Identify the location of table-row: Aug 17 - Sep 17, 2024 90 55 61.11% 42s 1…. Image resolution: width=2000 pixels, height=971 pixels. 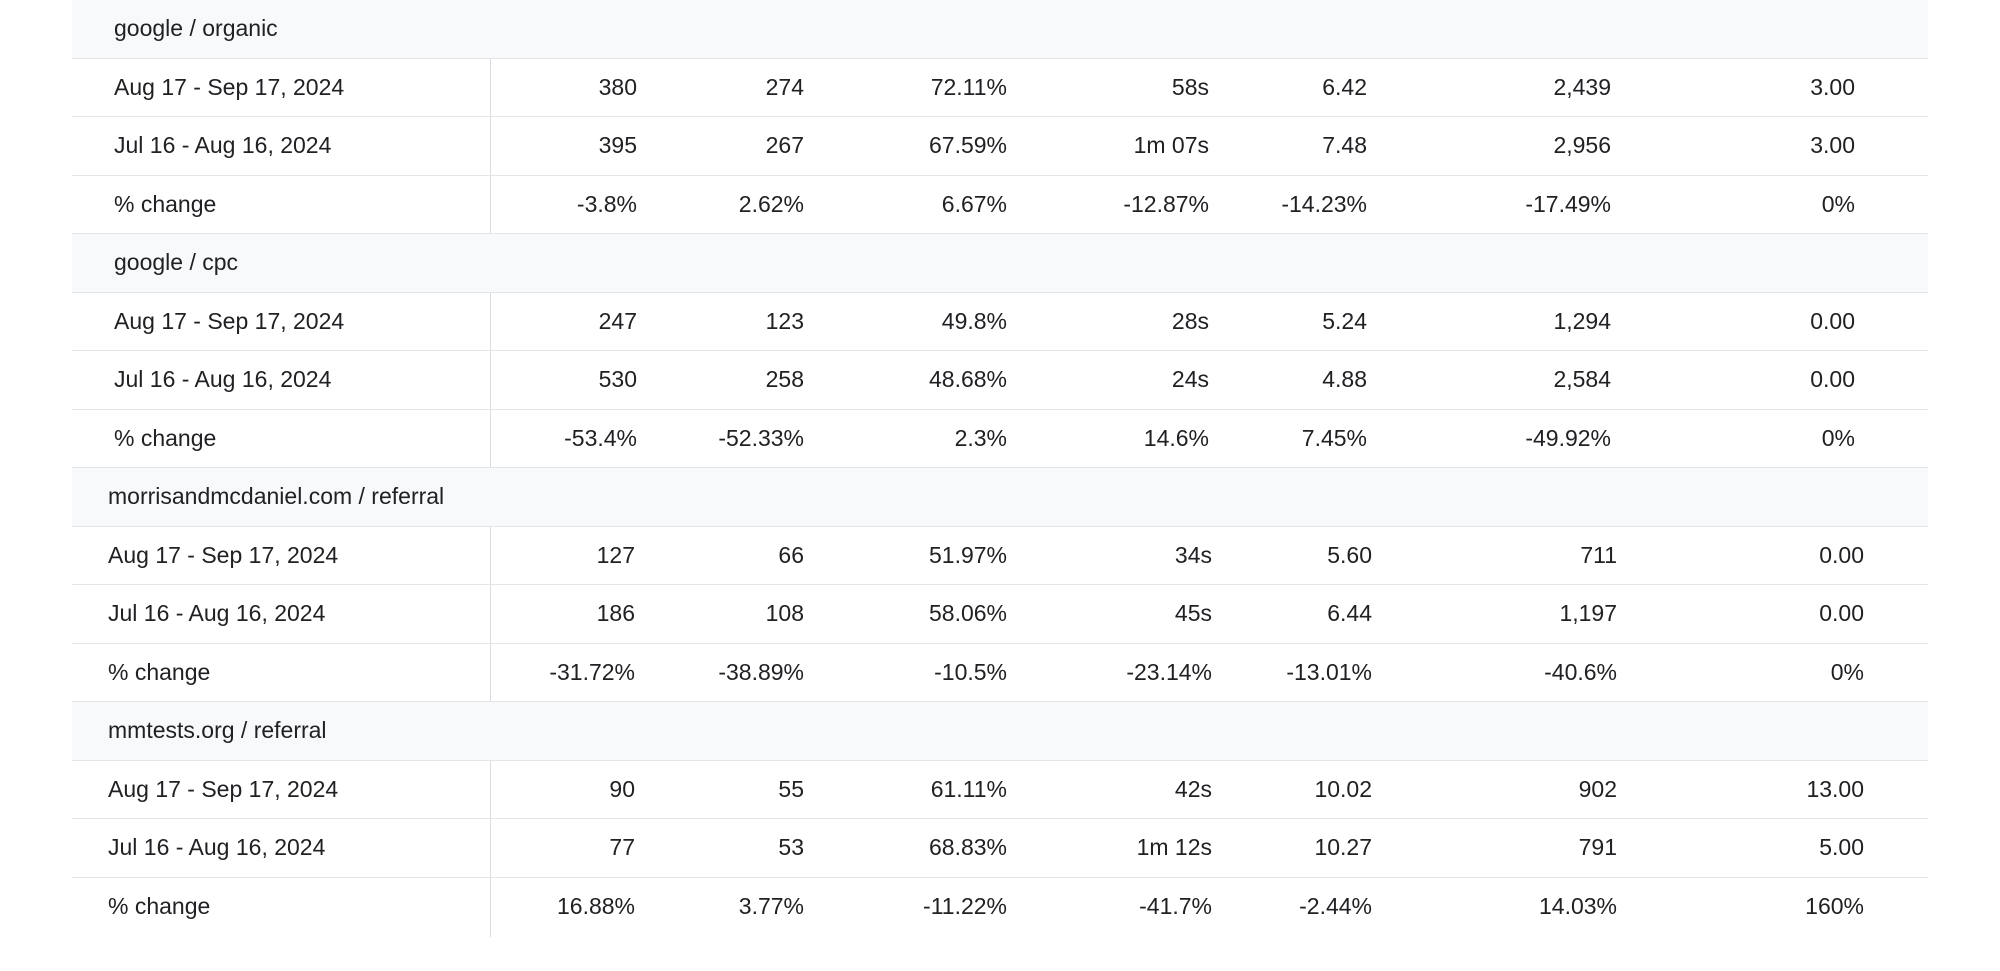
(1000, 790).